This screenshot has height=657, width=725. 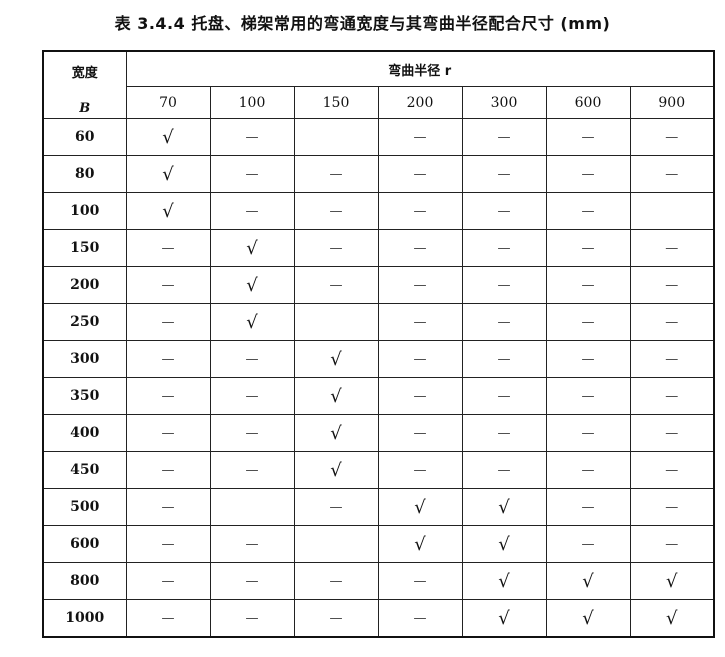 I want to click on radius-header-cell: 300, so click(x=504, y=102).